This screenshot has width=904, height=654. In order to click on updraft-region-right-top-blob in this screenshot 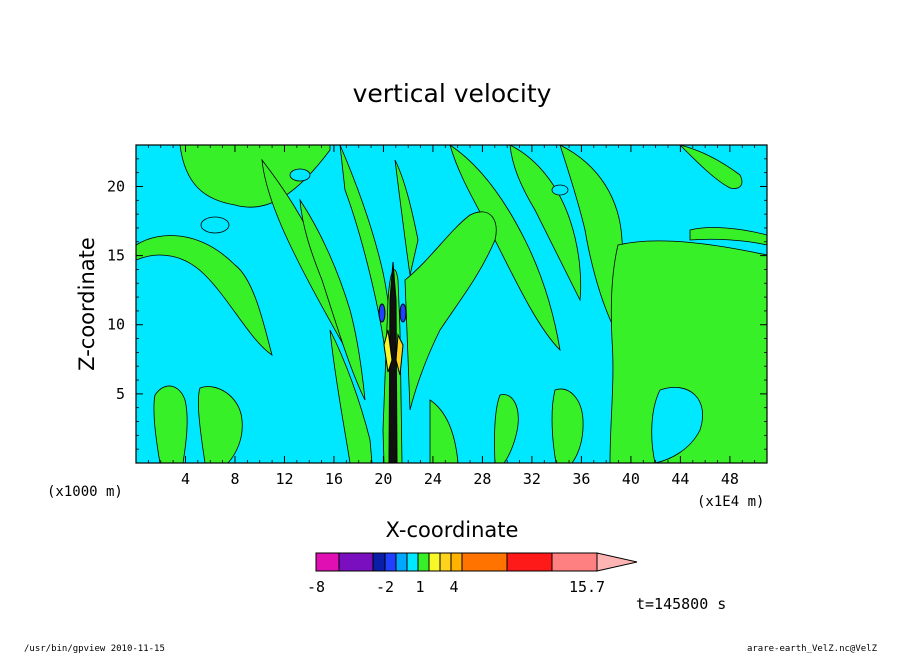, I will do `click(711, 167)`.